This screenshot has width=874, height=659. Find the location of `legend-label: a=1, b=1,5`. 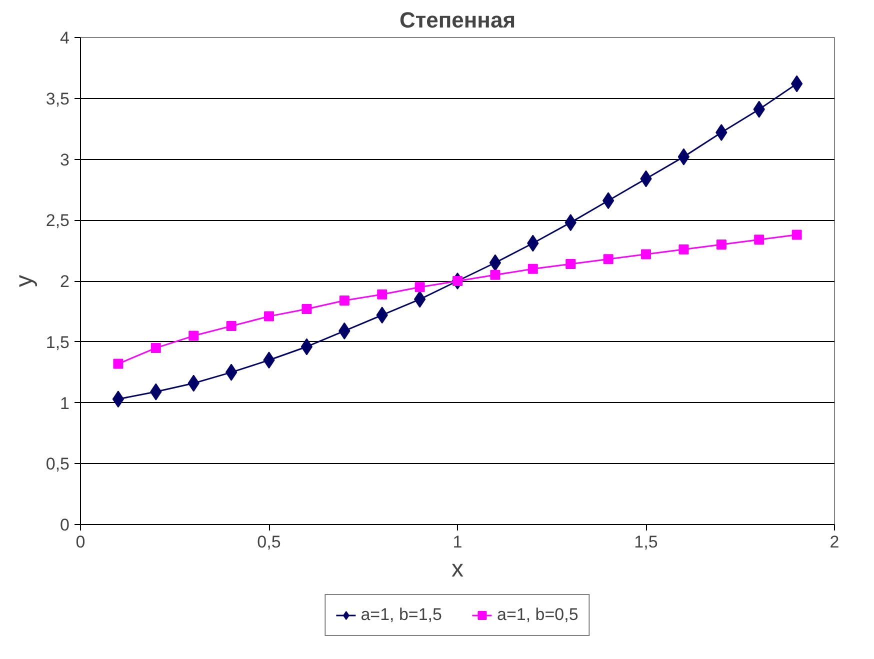

legend-label: a=1, b=1,5 is located at coordinates (401, 615).